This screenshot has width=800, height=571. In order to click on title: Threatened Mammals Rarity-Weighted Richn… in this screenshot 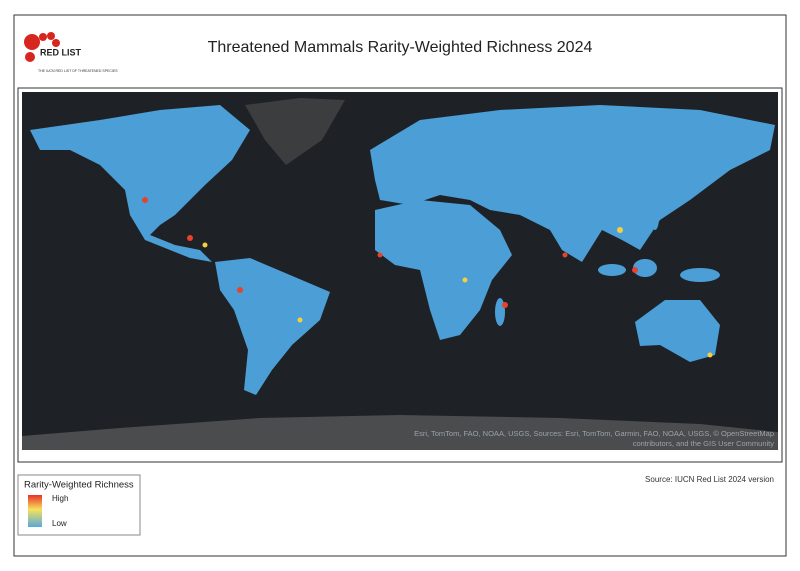, I will do `click(400, 47)`.